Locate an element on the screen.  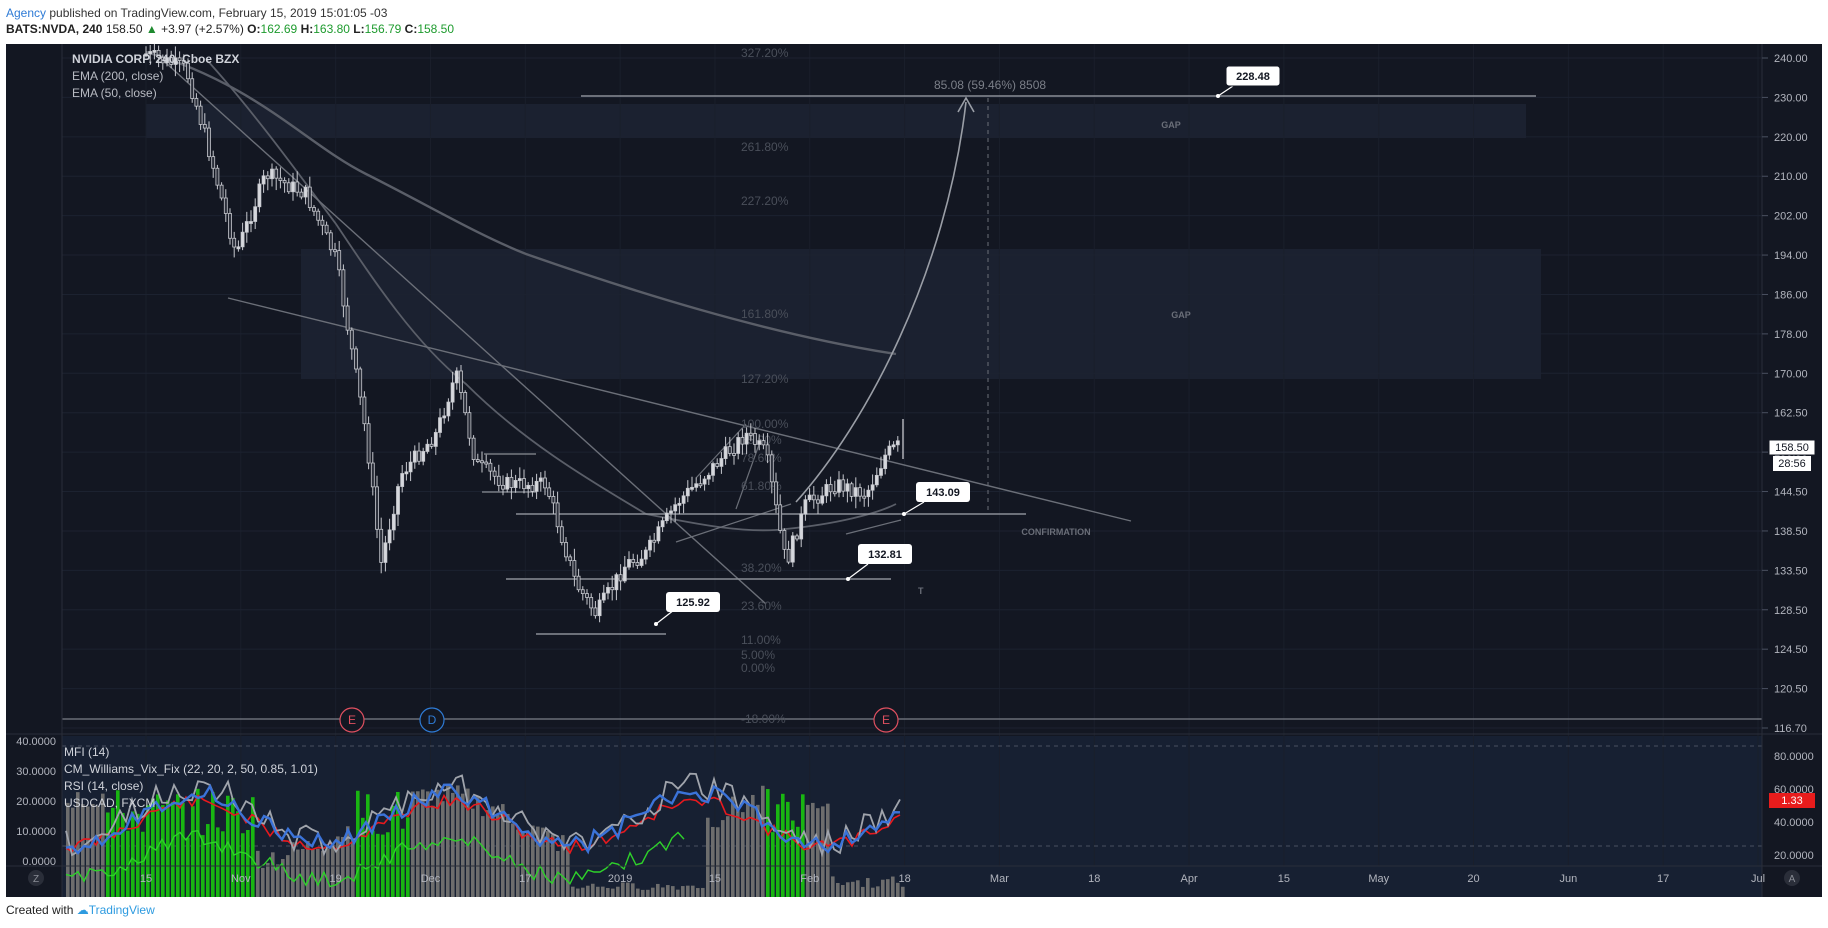
auto-scale-button: A is located at coordinates (1792, 878).